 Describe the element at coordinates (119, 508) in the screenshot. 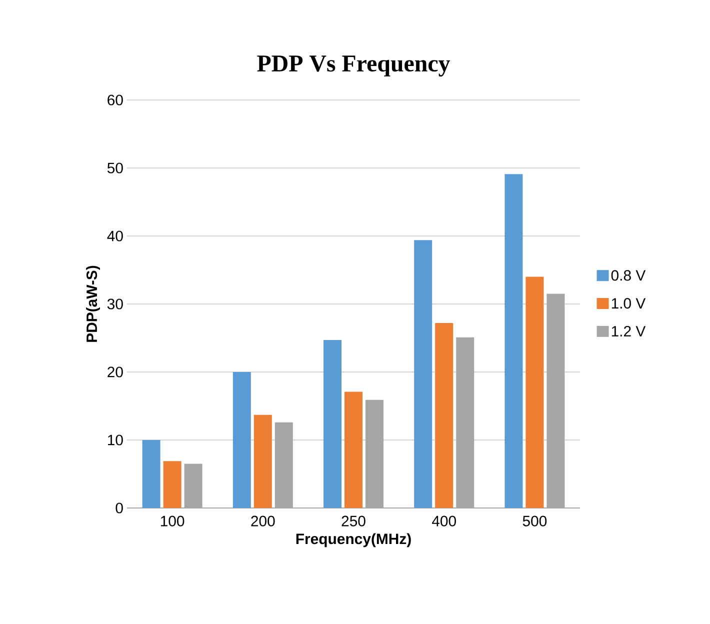

I see `y-tick-label: 0` at that location.